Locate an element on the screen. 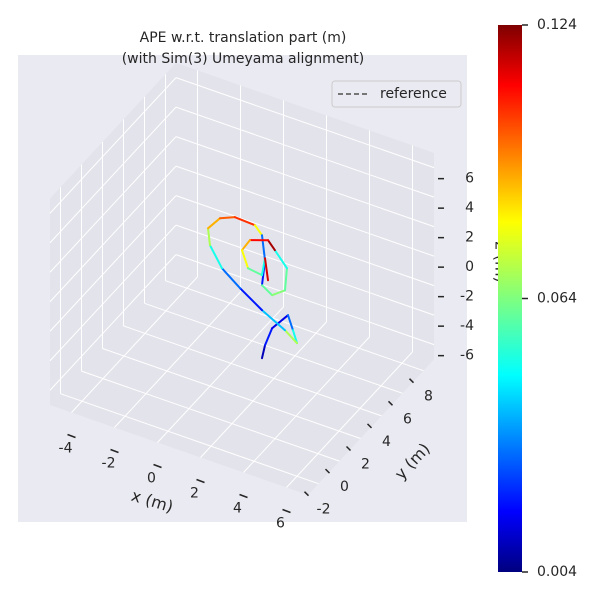 This screenshot has height=604, width=600. colorbar-tick-label: 0.064 is located at coordinates (557, 299).